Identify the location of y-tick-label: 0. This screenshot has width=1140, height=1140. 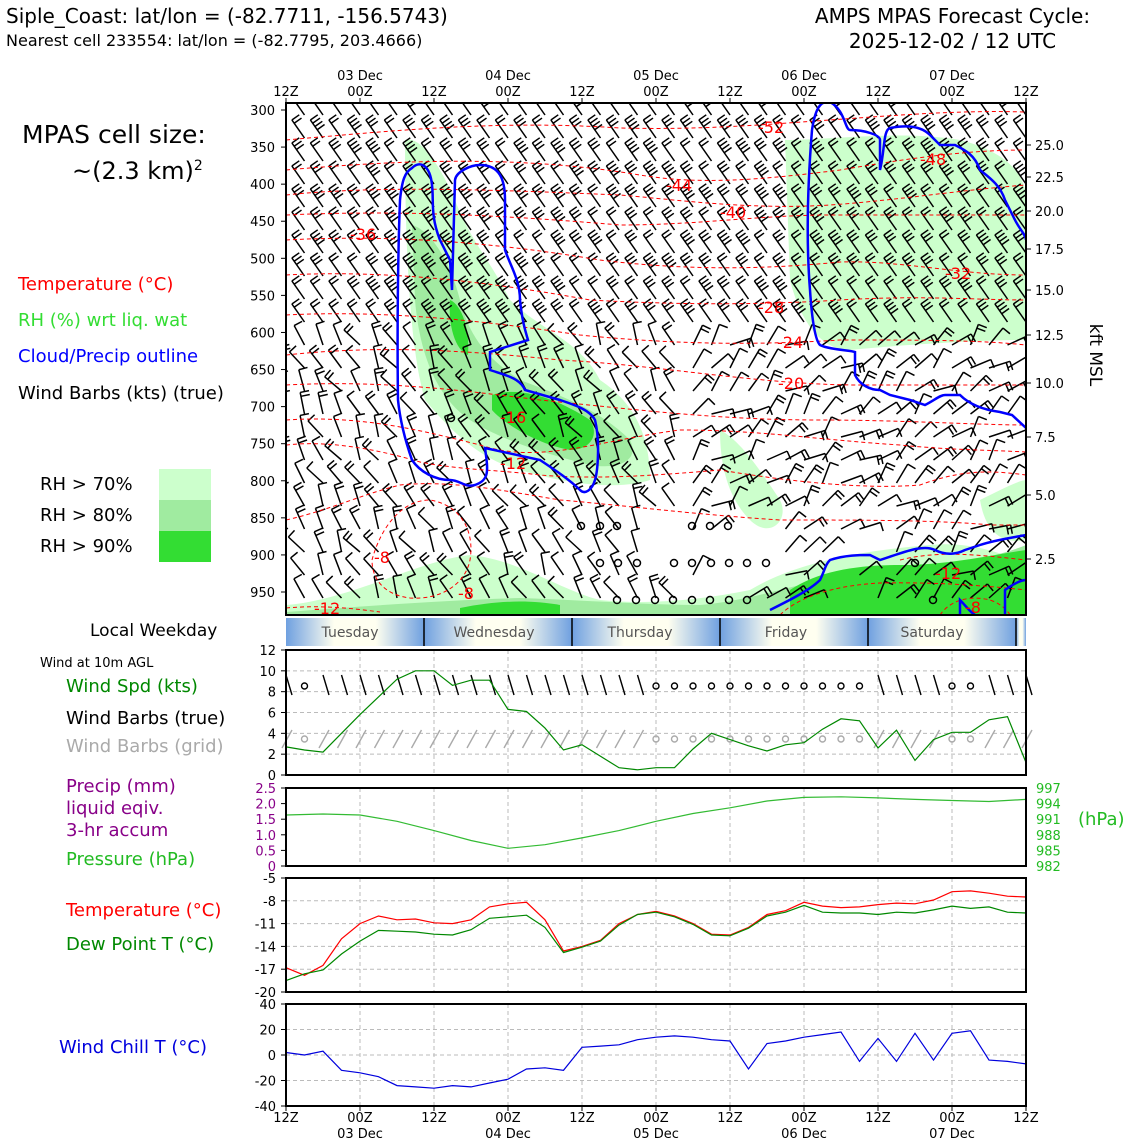
(272, 776).